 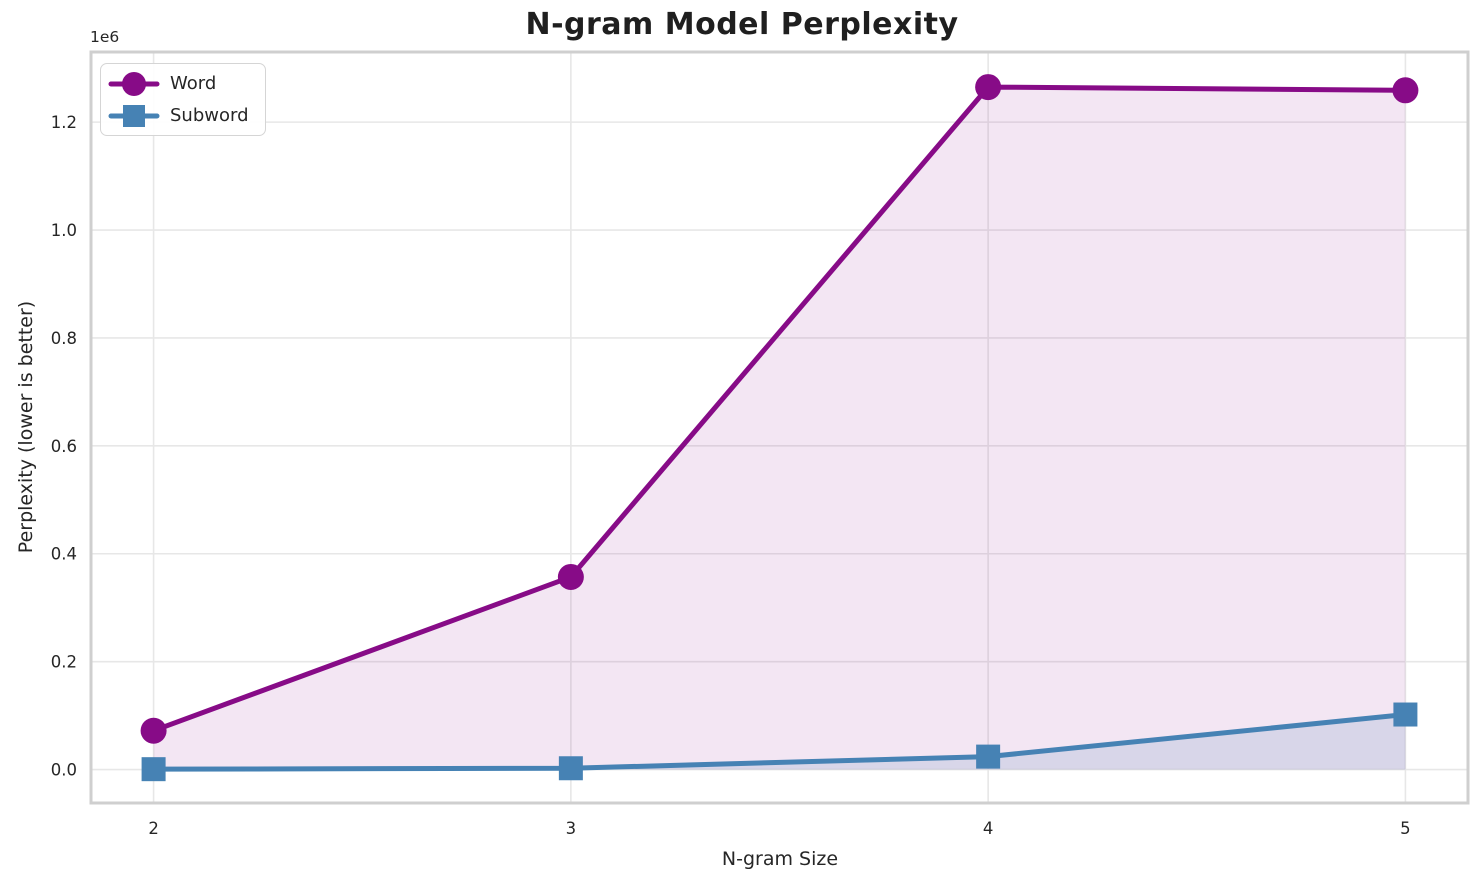 What do you see at coordinates (105, 37) in the screenshot?
I see `y-axis-offset-text: 1e6` at bounding box center [105, 37].